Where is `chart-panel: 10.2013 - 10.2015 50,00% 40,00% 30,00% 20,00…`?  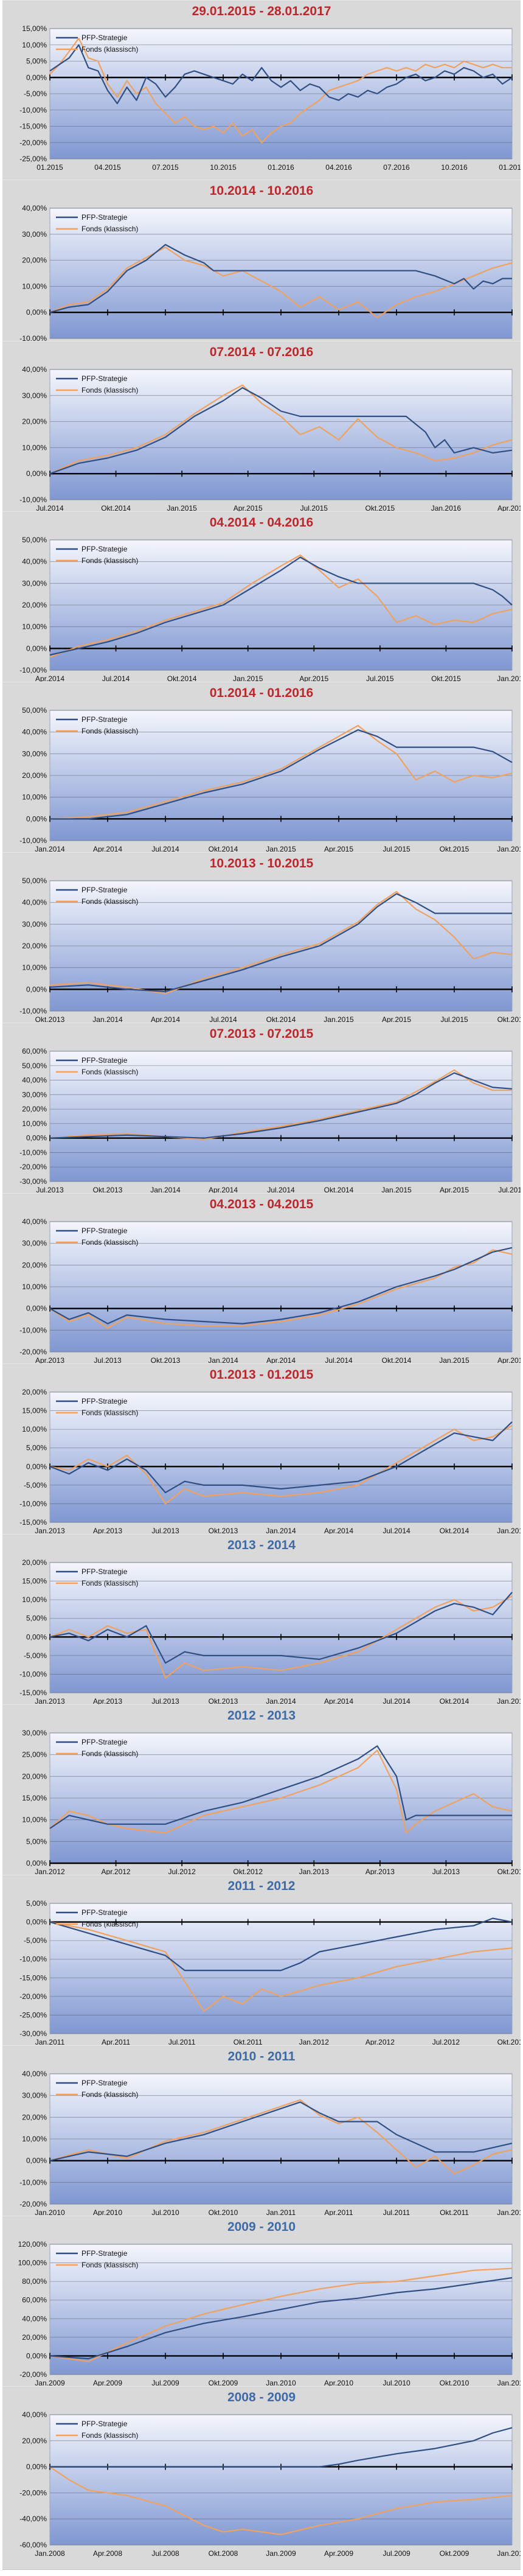 chart-panel: 10.2013 - 10.2015 50,00% 40,00% 30,00% 20,00… is located at coordinates (261, 944).